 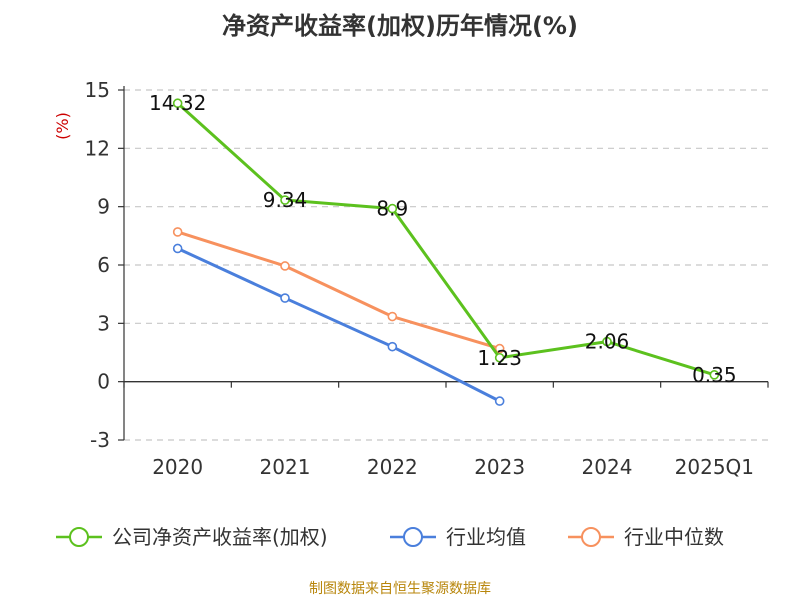 I want to click on legend-label: 行业均值, so click(x=486, y=537).